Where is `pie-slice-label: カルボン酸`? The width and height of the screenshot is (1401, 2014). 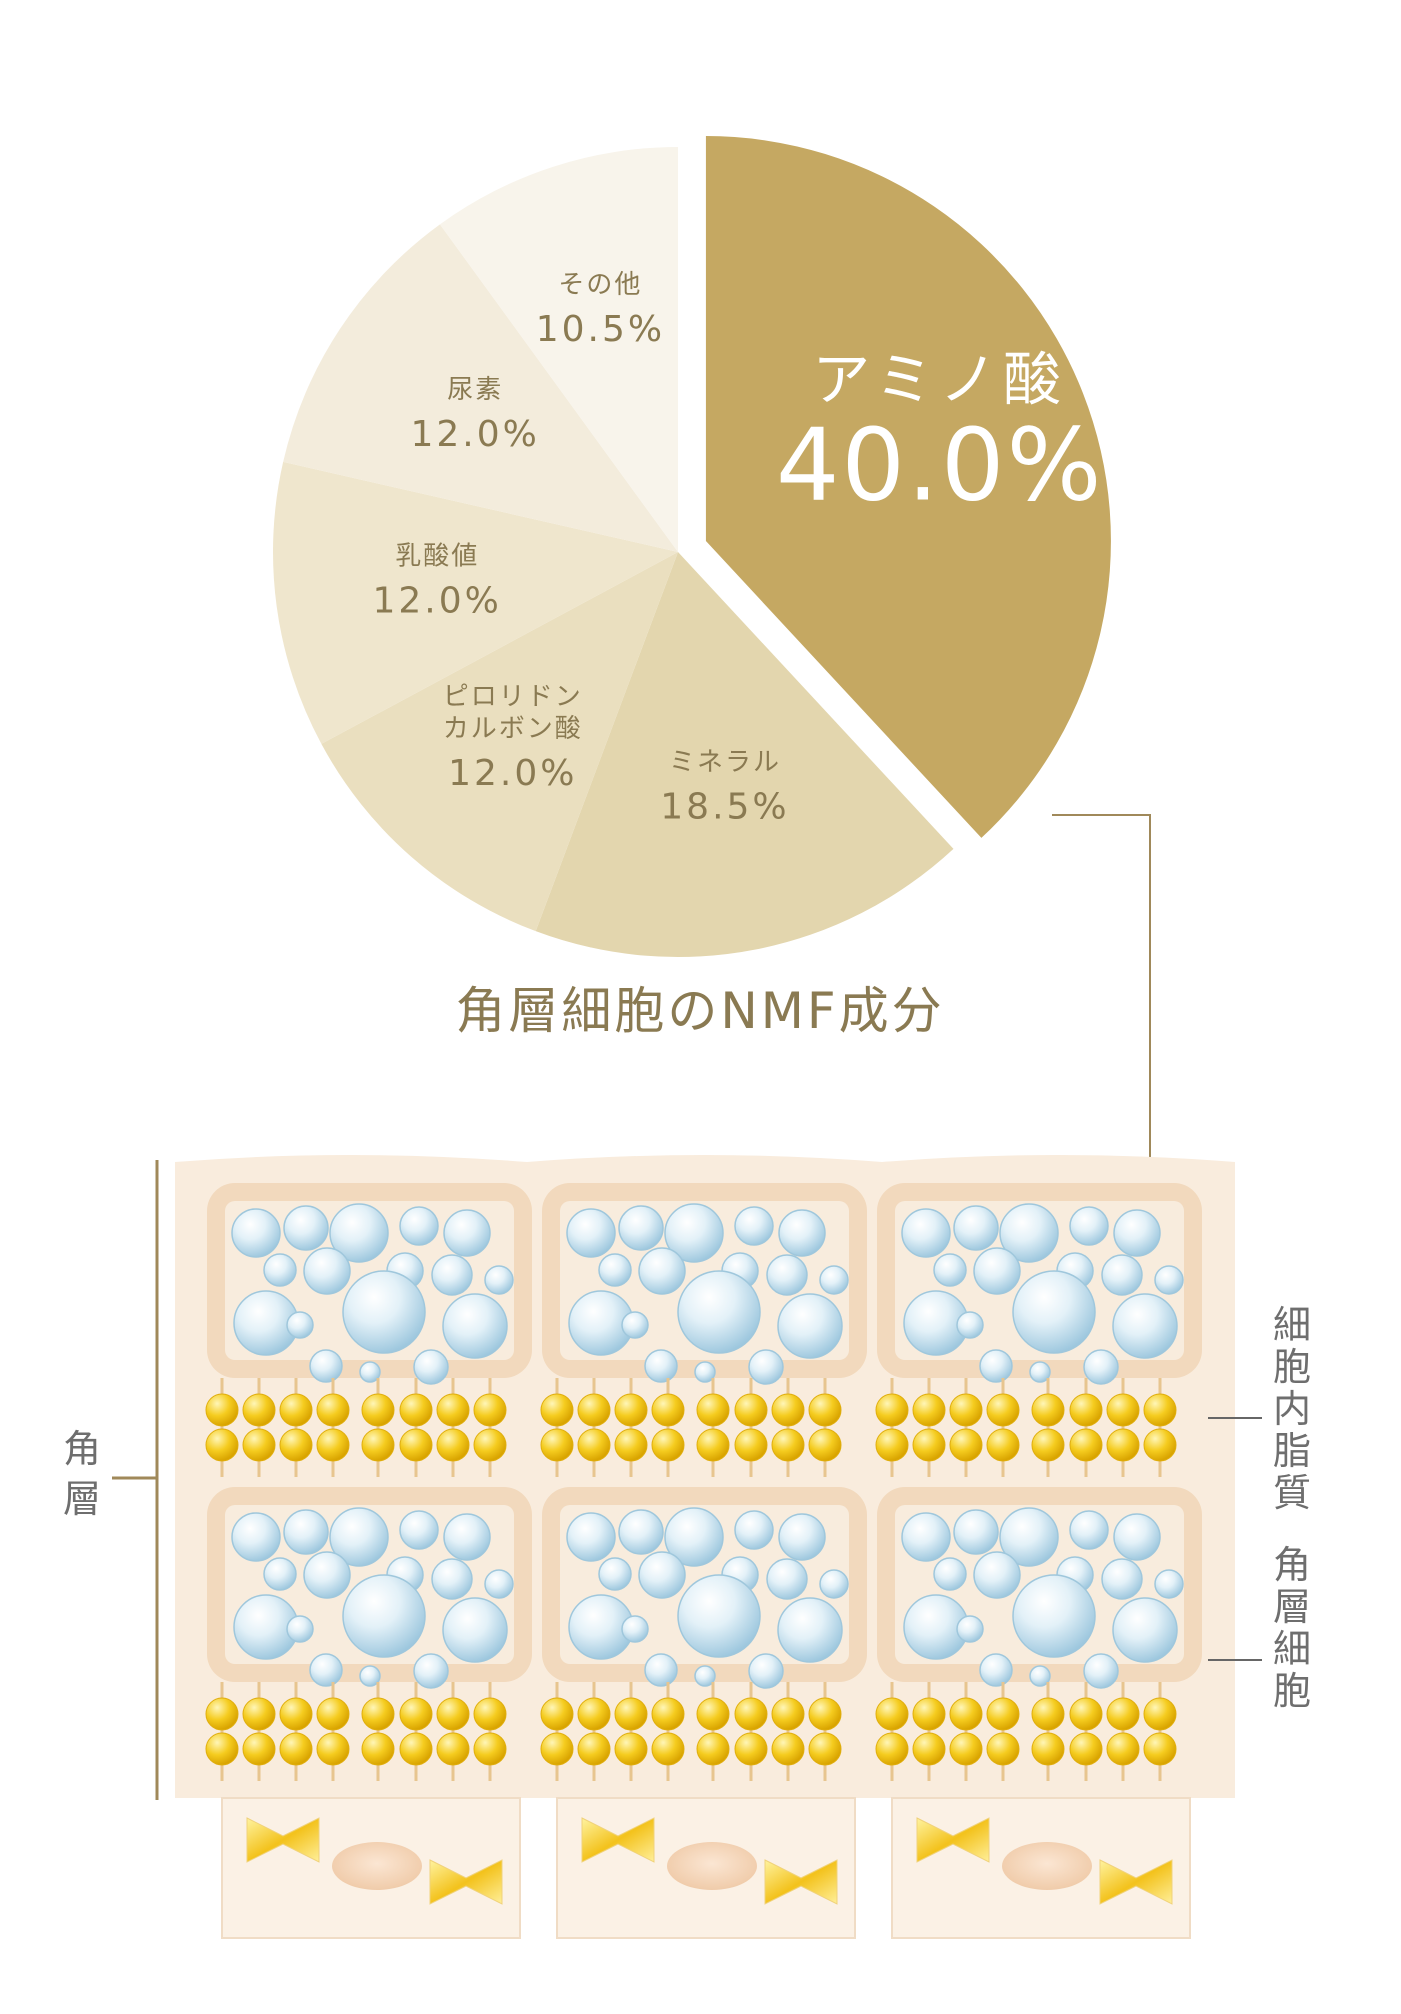 pie-slice-label: カルボン酸 is located at coordinates (513, 729).